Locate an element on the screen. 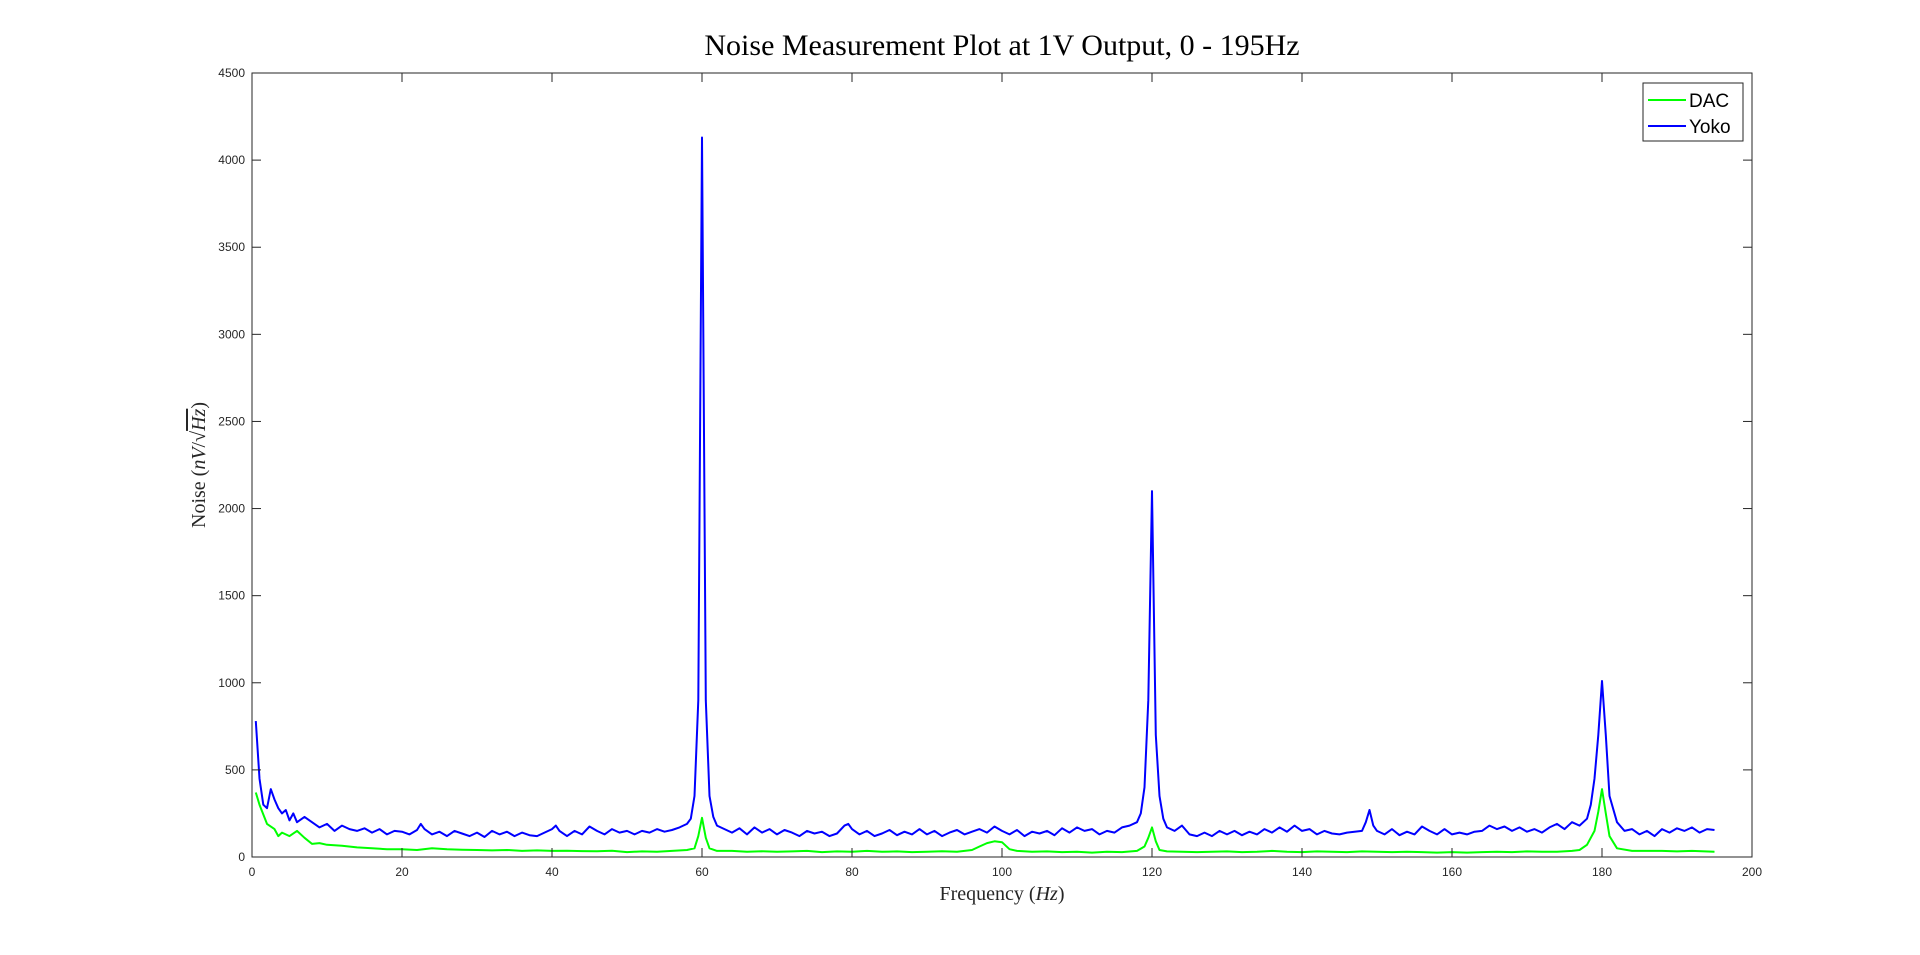 The height and width of the screenshot is (955, 1920). x-tick-label: 60 is located at coordinates (702, 872).